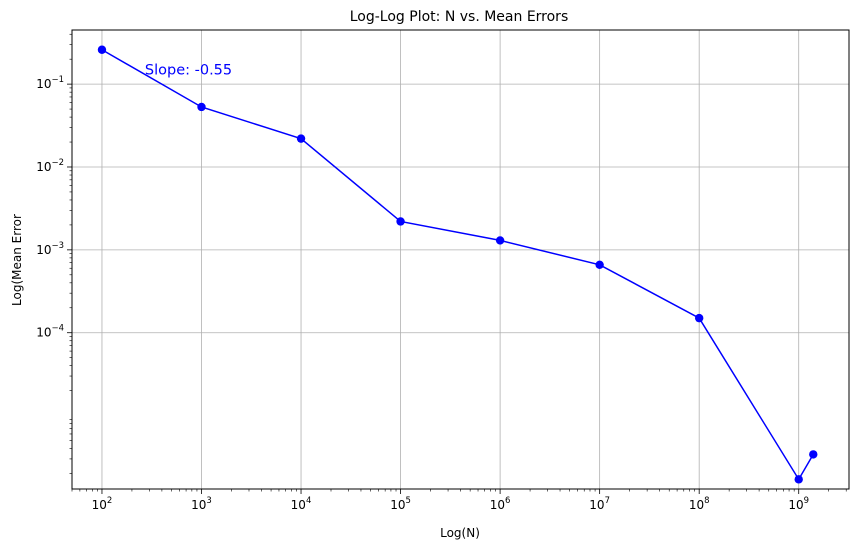 This screenshot has width=857, height=550. Describe the element at coordinates (102, 504) in the screenshot. I see `x-tick-label: 10²` at that location.